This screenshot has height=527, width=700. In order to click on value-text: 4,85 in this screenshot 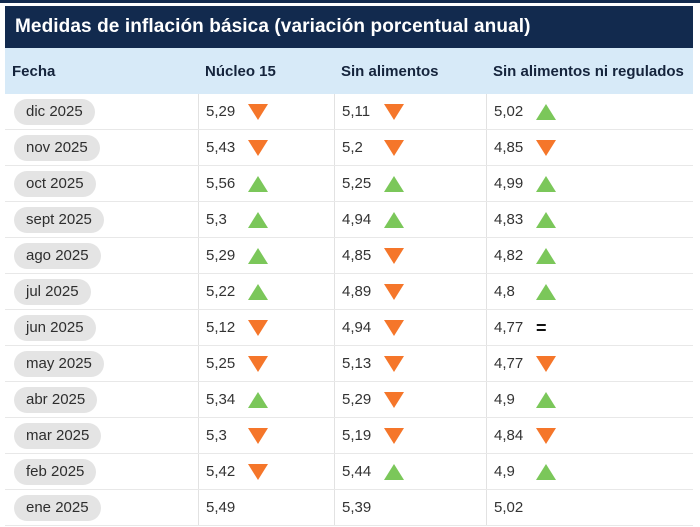, I will do `click(357, 255)`.